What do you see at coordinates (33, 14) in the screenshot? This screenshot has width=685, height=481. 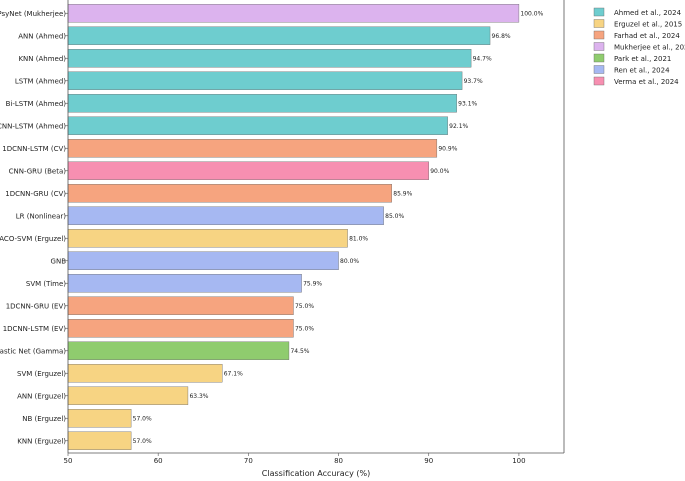 I see `category-label-psynet-mukherjee: PsyNet (Mukherjee)` at bounding box center [33, 14].